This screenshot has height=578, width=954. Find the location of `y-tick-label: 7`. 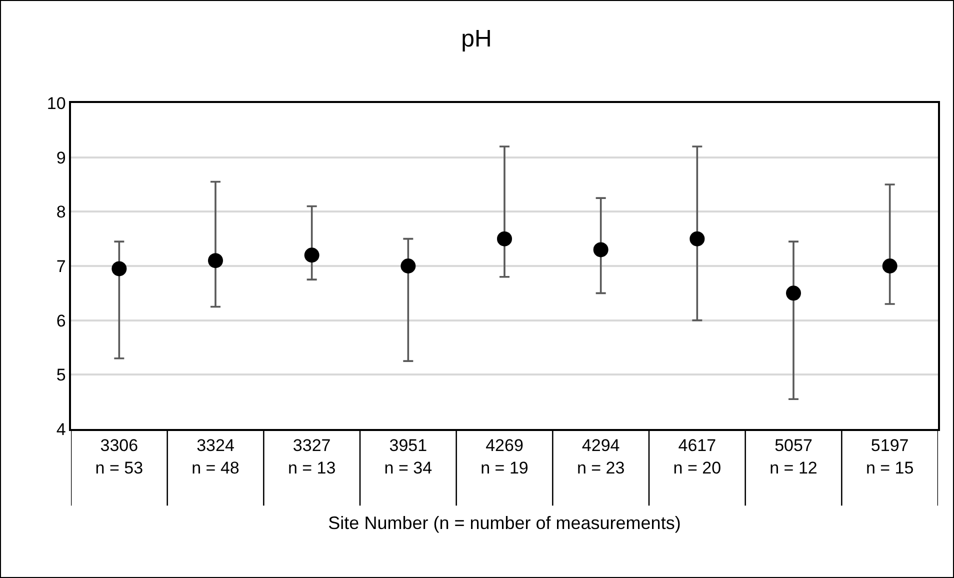

y-tick-label: 7 is located at coordinates (61, 266).